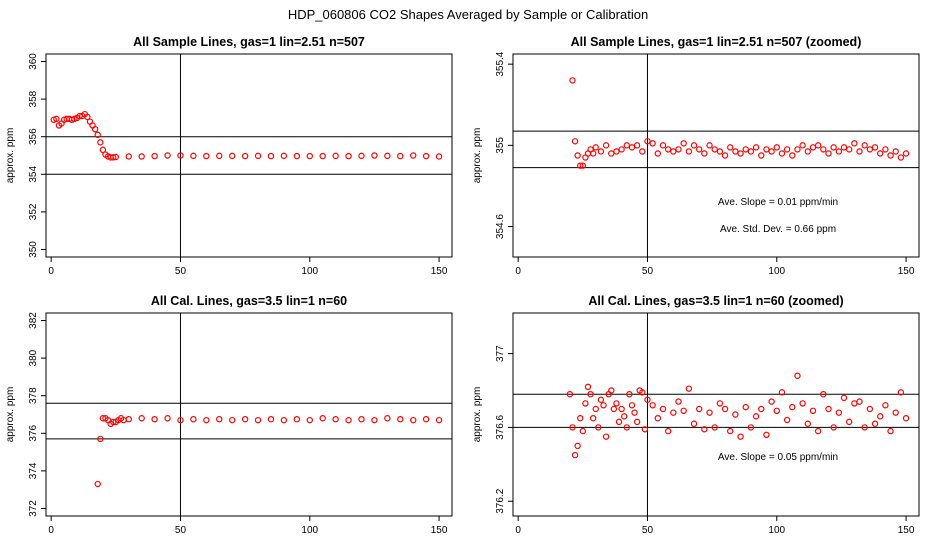 This screenshot has height=540, width=936. Describe the element at coordinates (33, 249) in the screenshot. I see `y-tick-label: 350` at that location.